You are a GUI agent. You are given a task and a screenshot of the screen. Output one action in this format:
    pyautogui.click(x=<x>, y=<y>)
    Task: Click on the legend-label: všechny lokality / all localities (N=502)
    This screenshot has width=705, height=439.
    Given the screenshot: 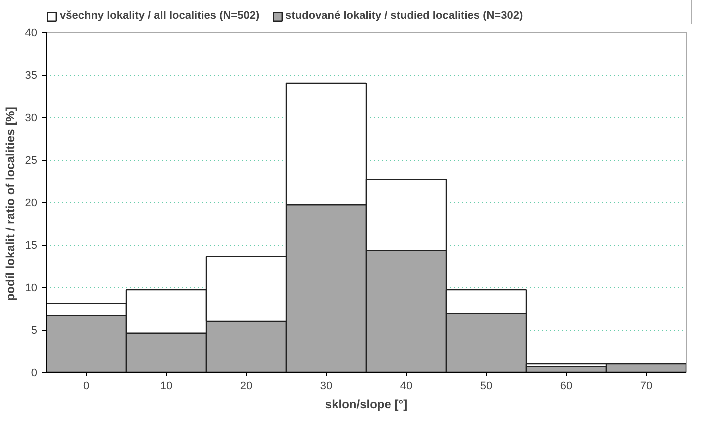 What is the action you would take?
    pyautogui.click(x=160, y=16)
    